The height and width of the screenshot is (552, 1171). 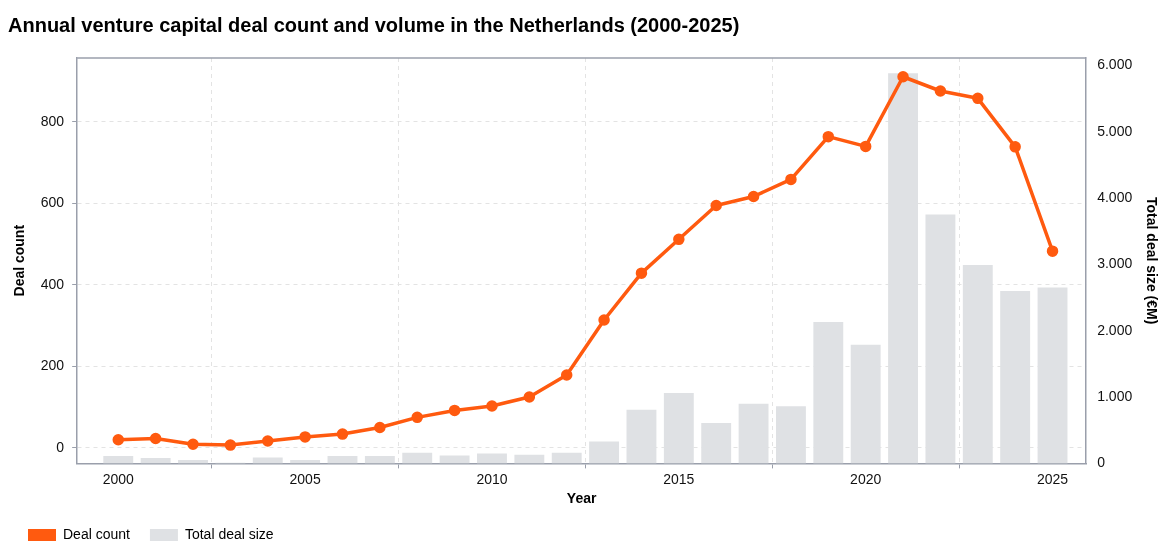 I want to click on y2-tick-label: 0, so click(x=1101, y=462).